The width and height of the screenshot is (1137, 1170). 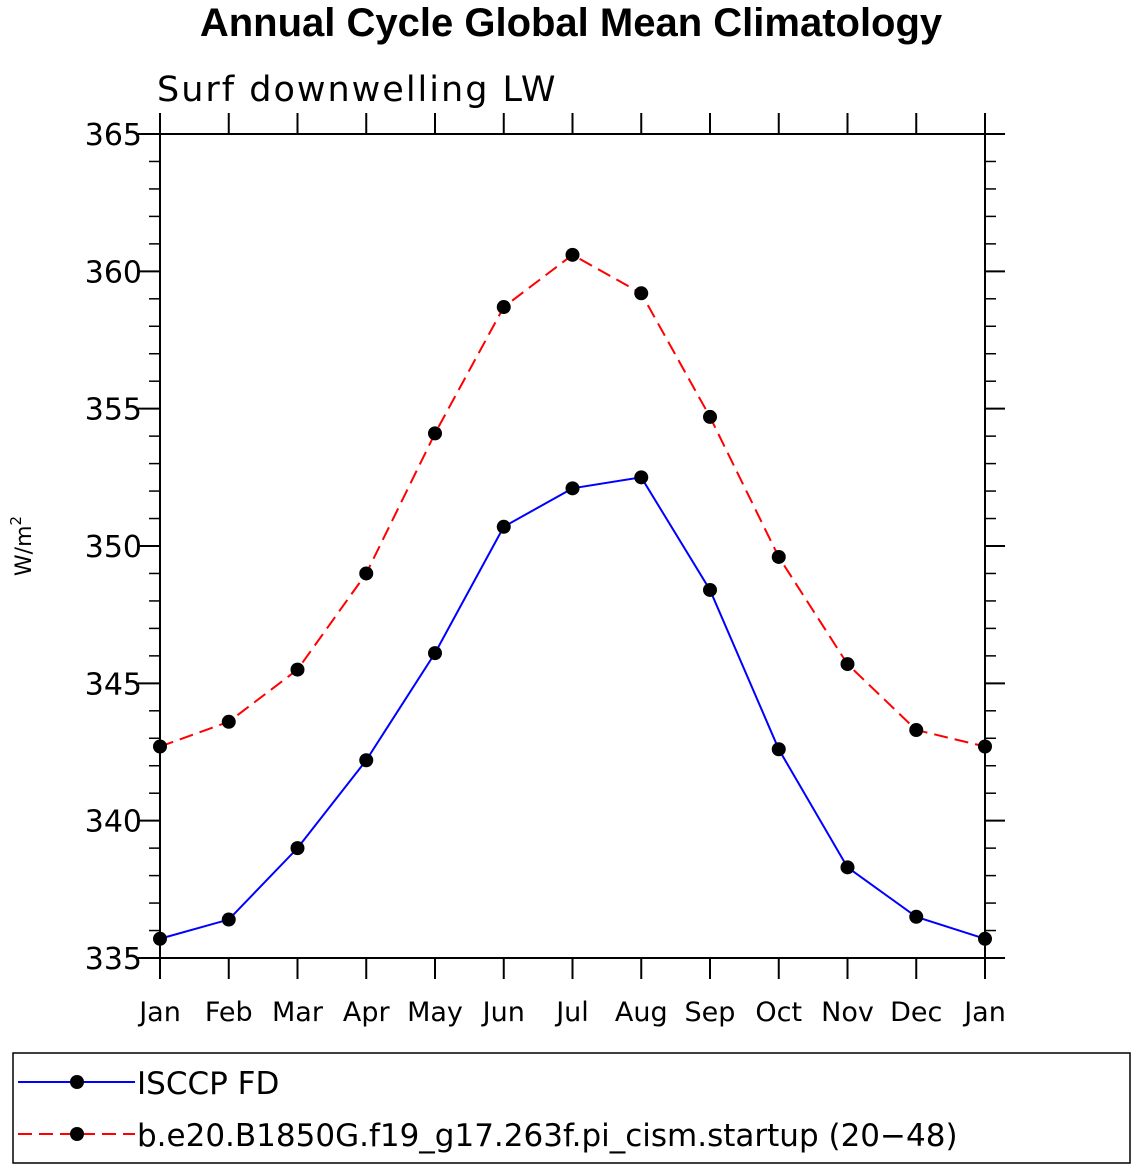 I want to click on x-tick-label: Oct, so click(x=778, y=1012).